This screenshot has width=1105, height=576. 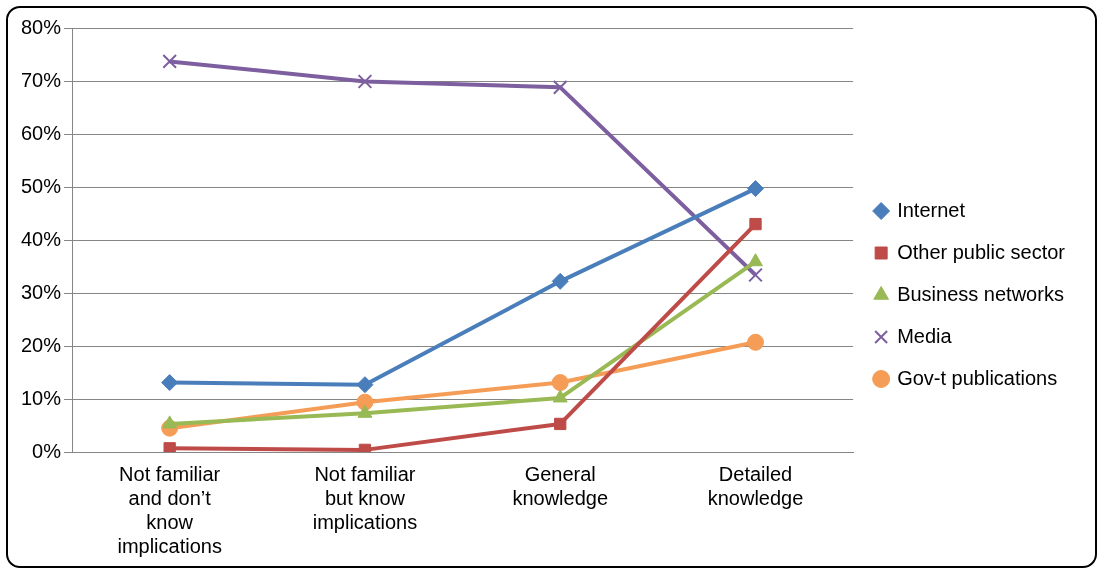 I want to click on y-tick-label: 30%, so click(x=41, y=291).